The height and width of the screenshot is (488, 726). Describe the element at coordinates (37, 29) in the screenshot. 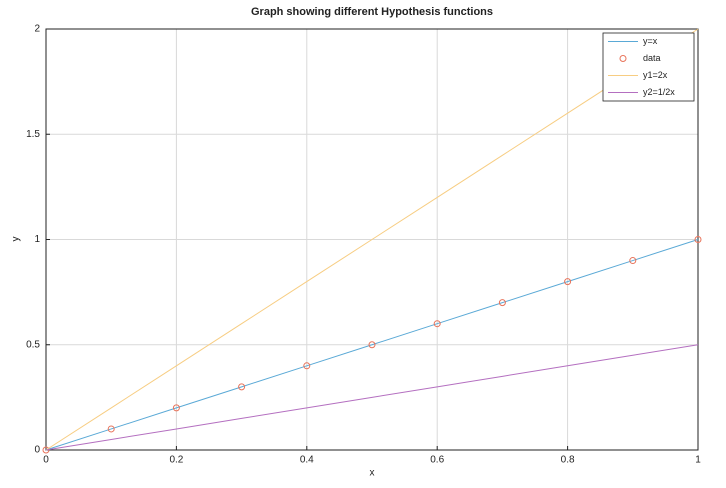

I see `y-tick-label: 2` at that location.